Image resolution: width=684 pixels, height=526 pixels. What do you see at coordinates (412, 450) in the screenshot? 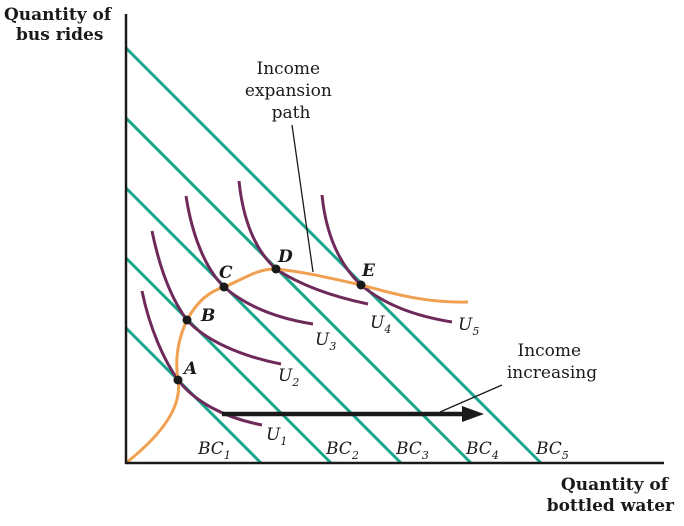
I see `bc3-label: BC3` at bounding box center [412, 450].